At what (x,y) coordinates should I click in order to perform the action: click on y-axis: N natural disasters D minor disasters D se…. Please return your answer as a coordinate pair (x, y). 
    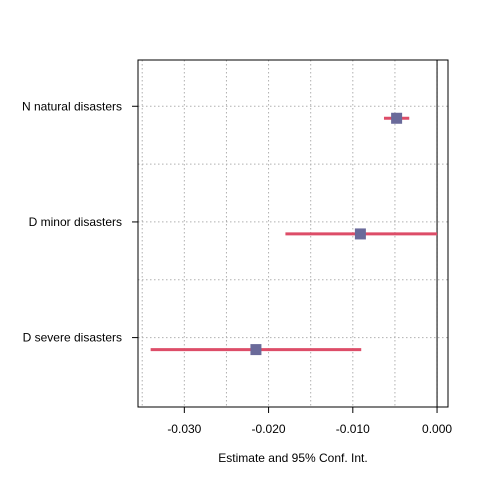
    Looking at the image, I should click on (80, 222).